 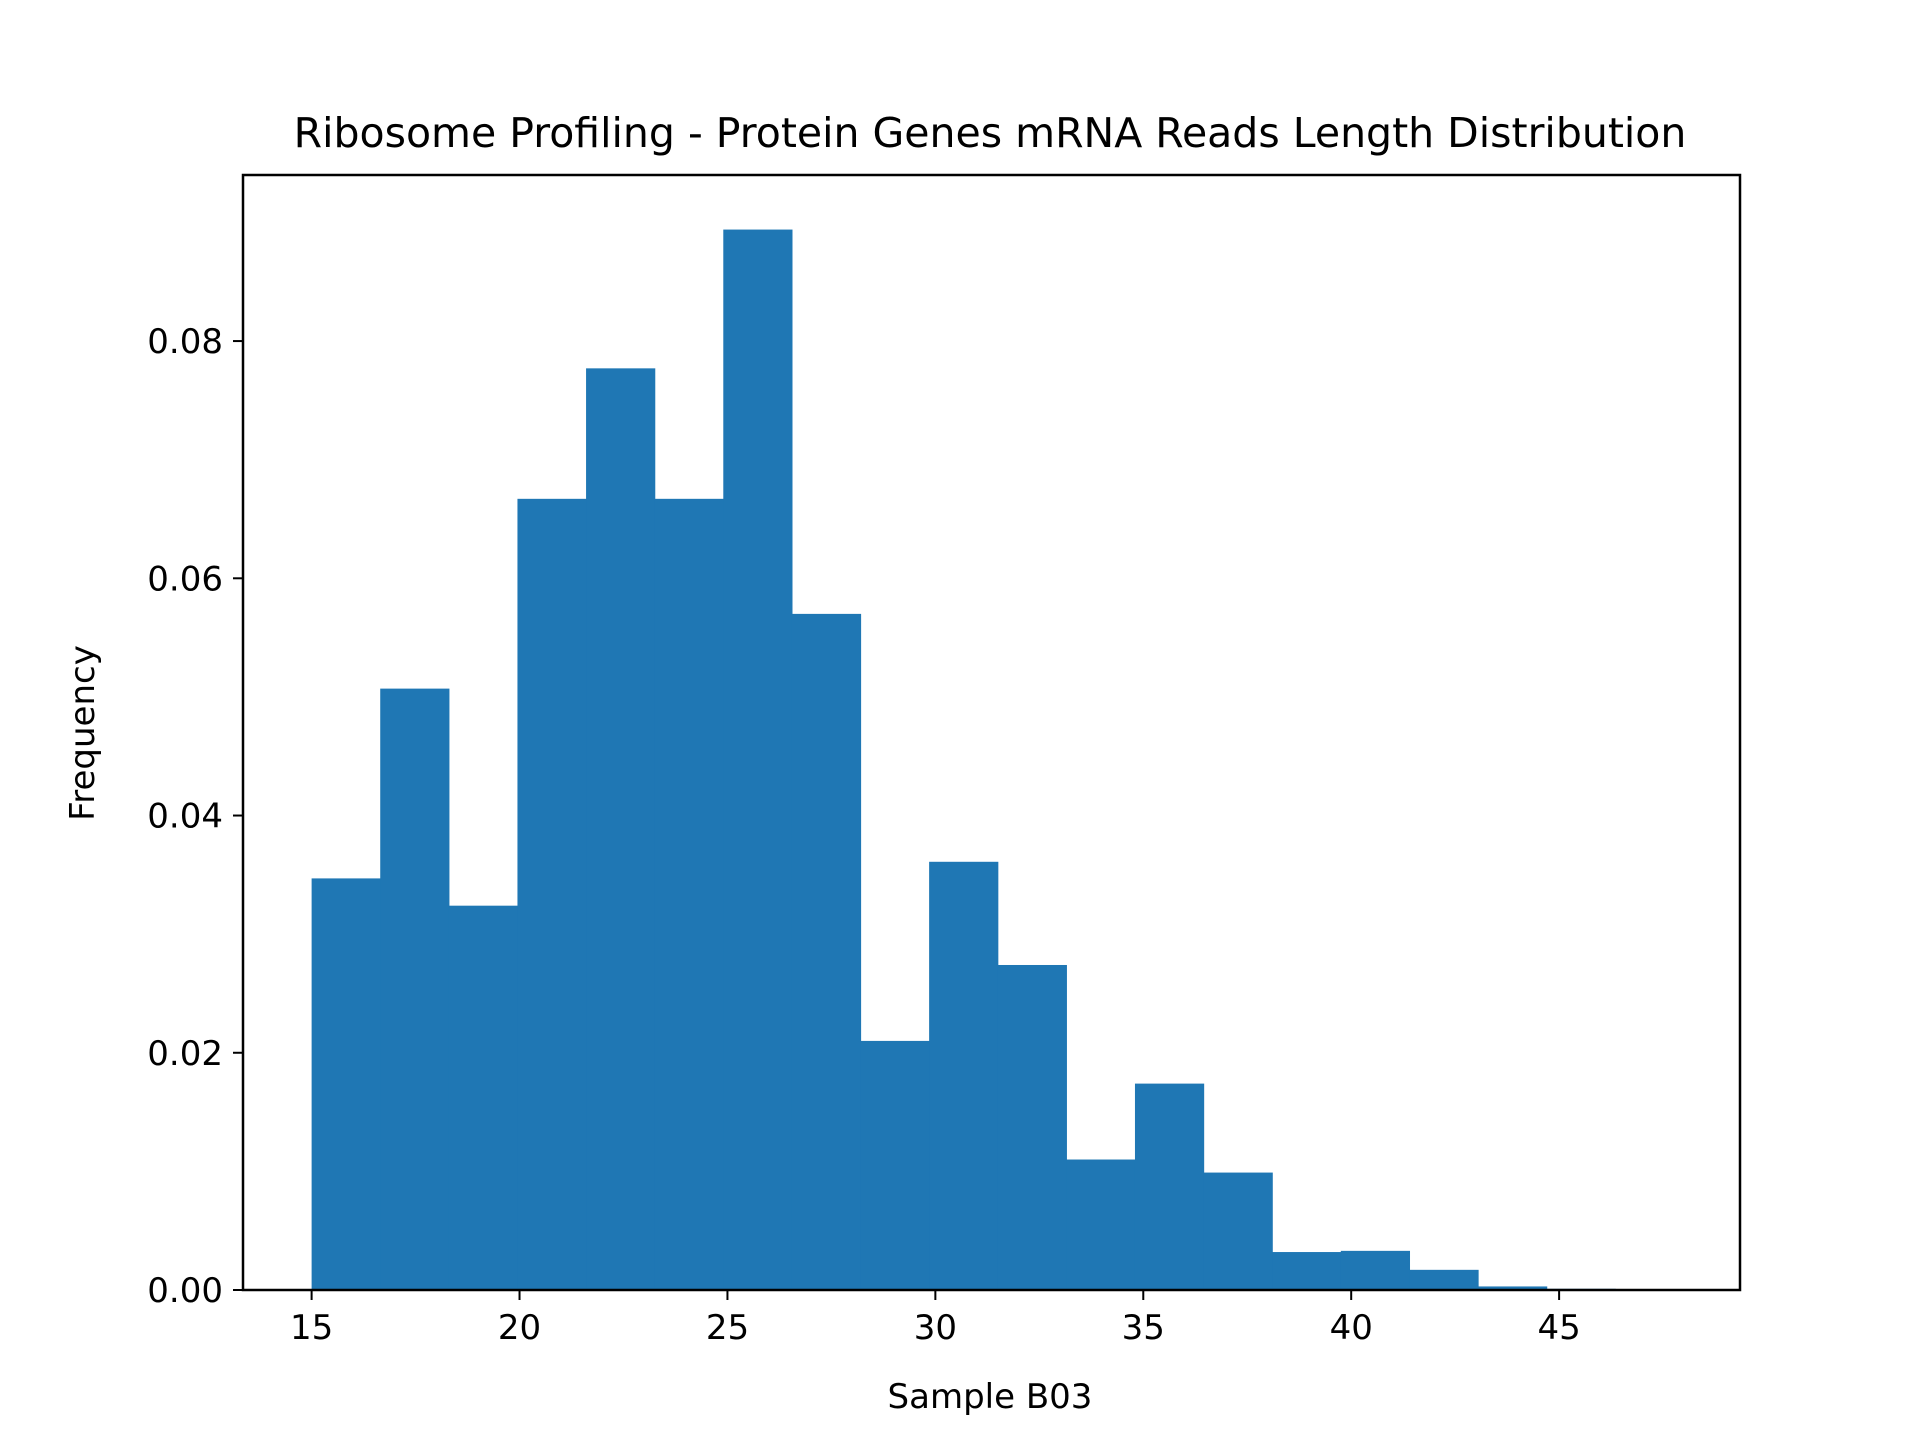 I want to click on y-tick-label: 0.06, so click(x=185, y=579).